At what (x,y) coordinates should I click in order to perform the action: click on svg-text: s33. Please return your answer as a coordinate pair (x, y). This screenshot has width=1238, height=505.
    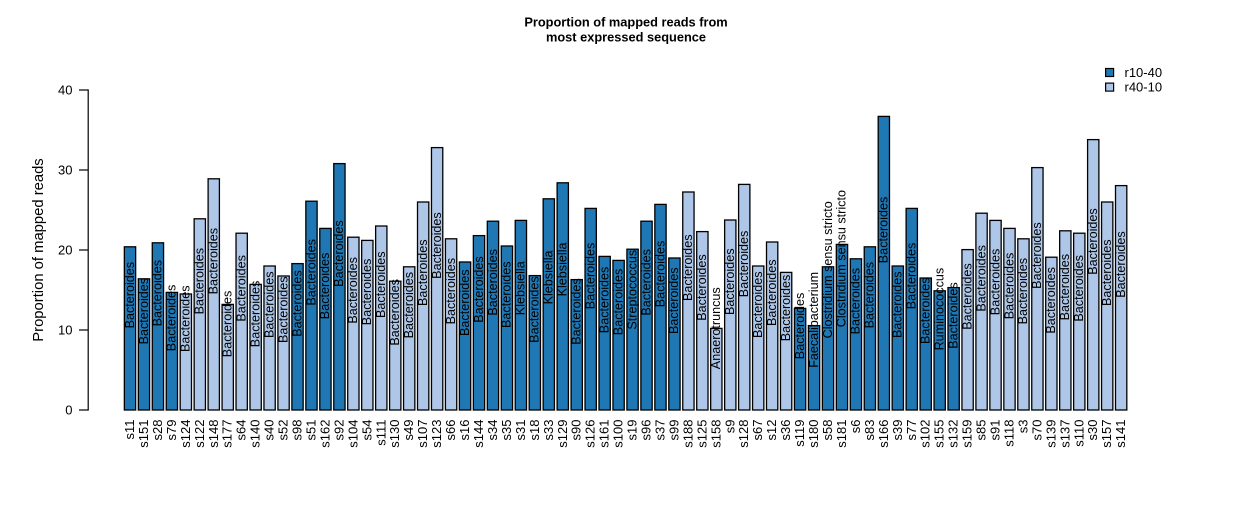
    Looking at the image, I should click on (548, 430).